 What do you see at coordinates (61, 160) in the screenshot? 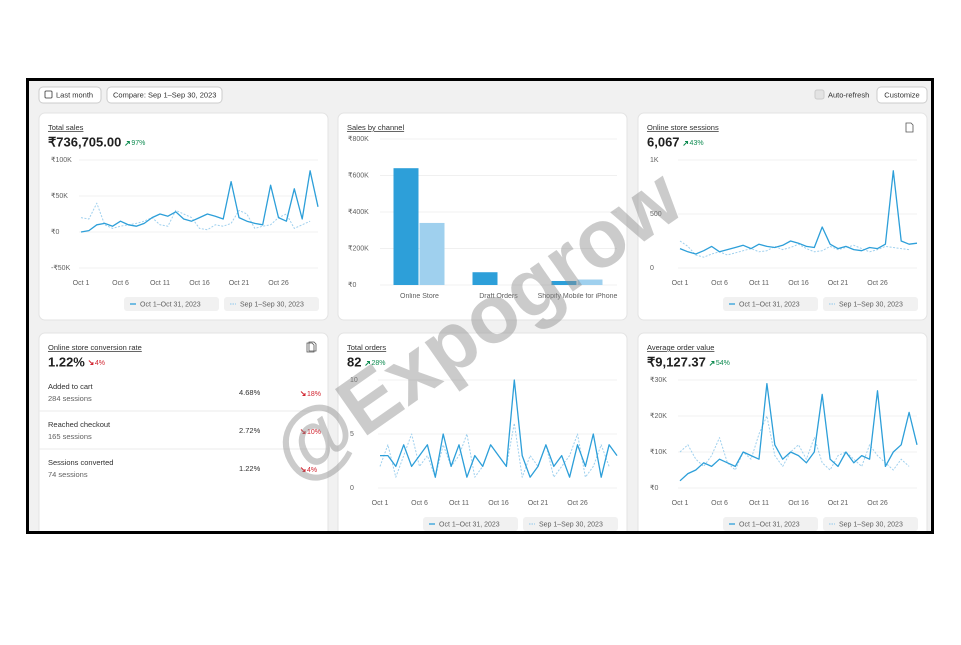
I see `y-tick-label: ₹100K` at bounding box center [61, 160].